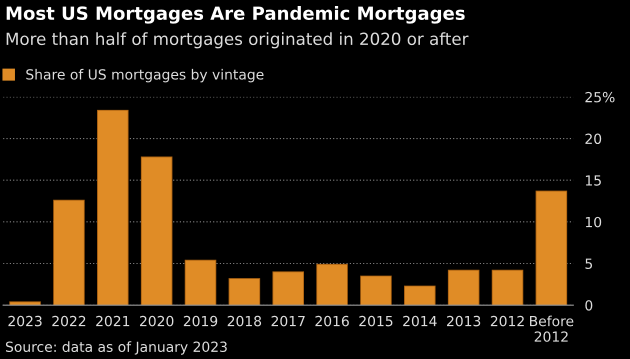  What do you see at coordinates (552, 329) in the screenshot?
I see `x-tick-label: Before 2012` at bounding box center [552, 329].